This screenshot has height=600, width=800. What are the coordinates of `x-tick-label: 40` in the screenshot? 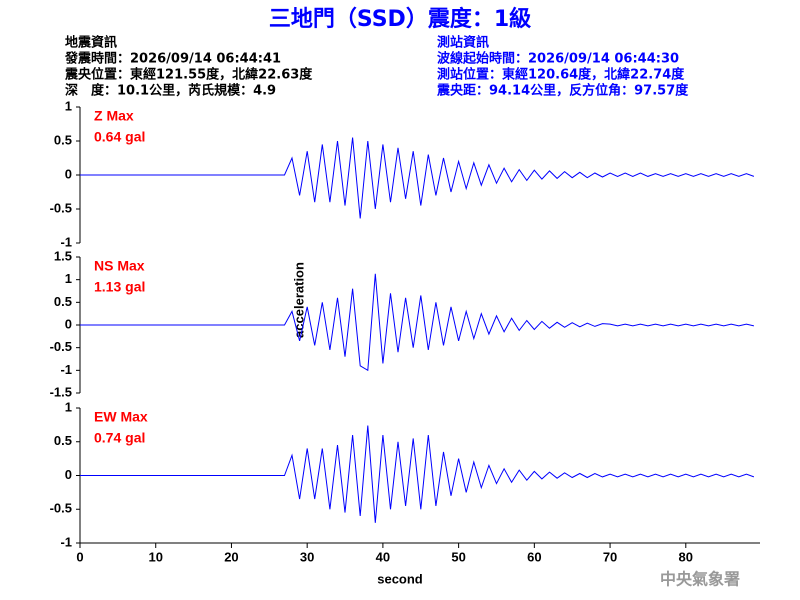 It's located at (383, 556).